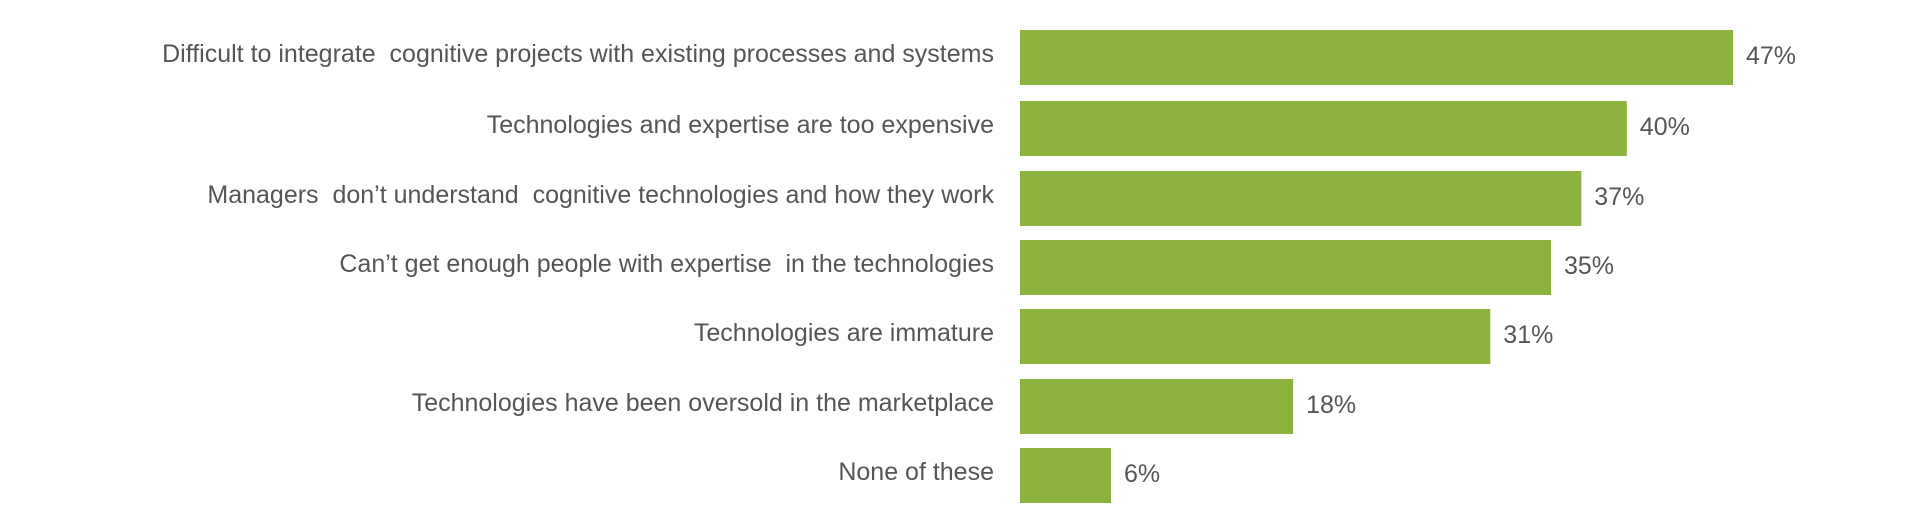 The image size is (1920, 523). I want to click on value-label-3: 37%, so click(1619, 197).